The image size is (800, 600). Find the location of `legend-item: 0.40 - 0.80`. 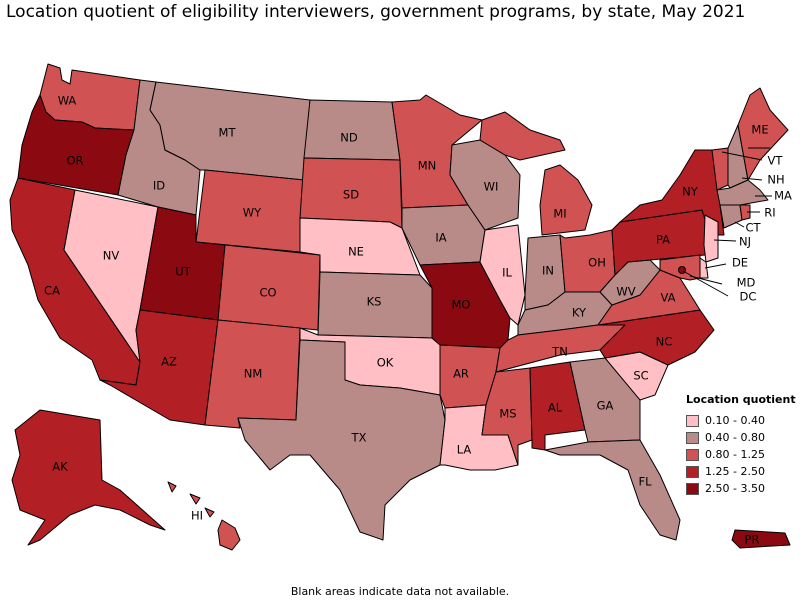

legend-item: 0.40 - 0.80 is located at coordinates (741, 437).